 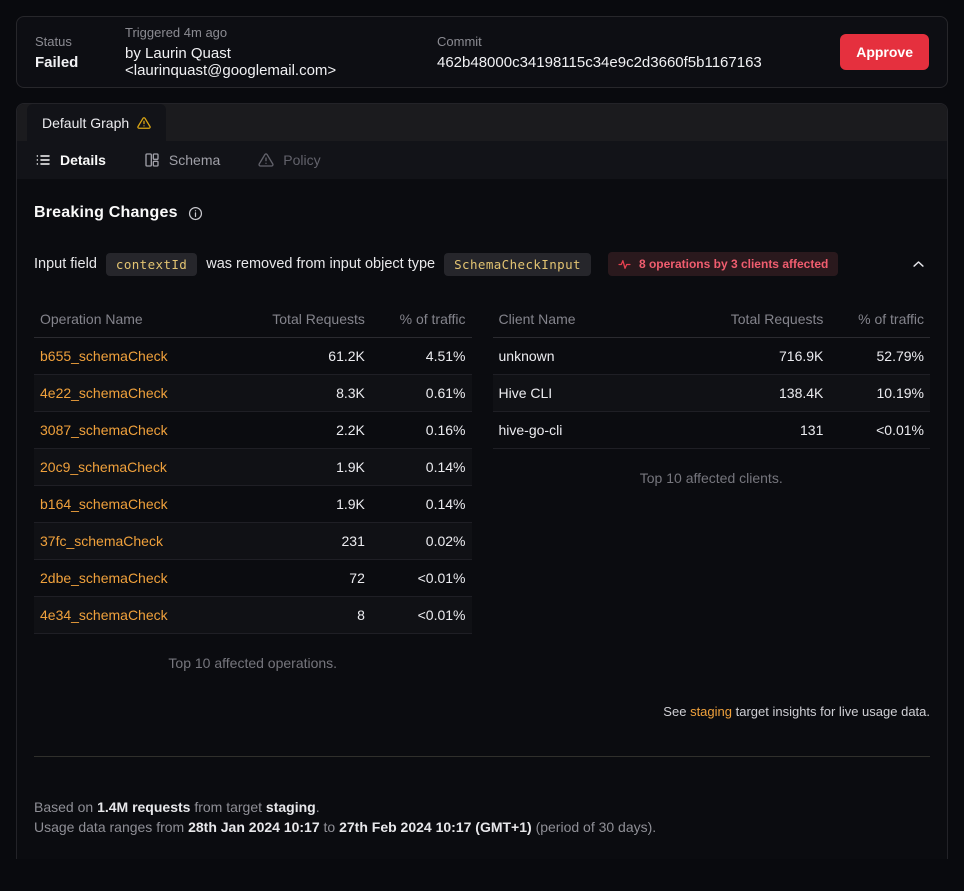 I want to click on info-circle-icon, so click(x=195, y=213).